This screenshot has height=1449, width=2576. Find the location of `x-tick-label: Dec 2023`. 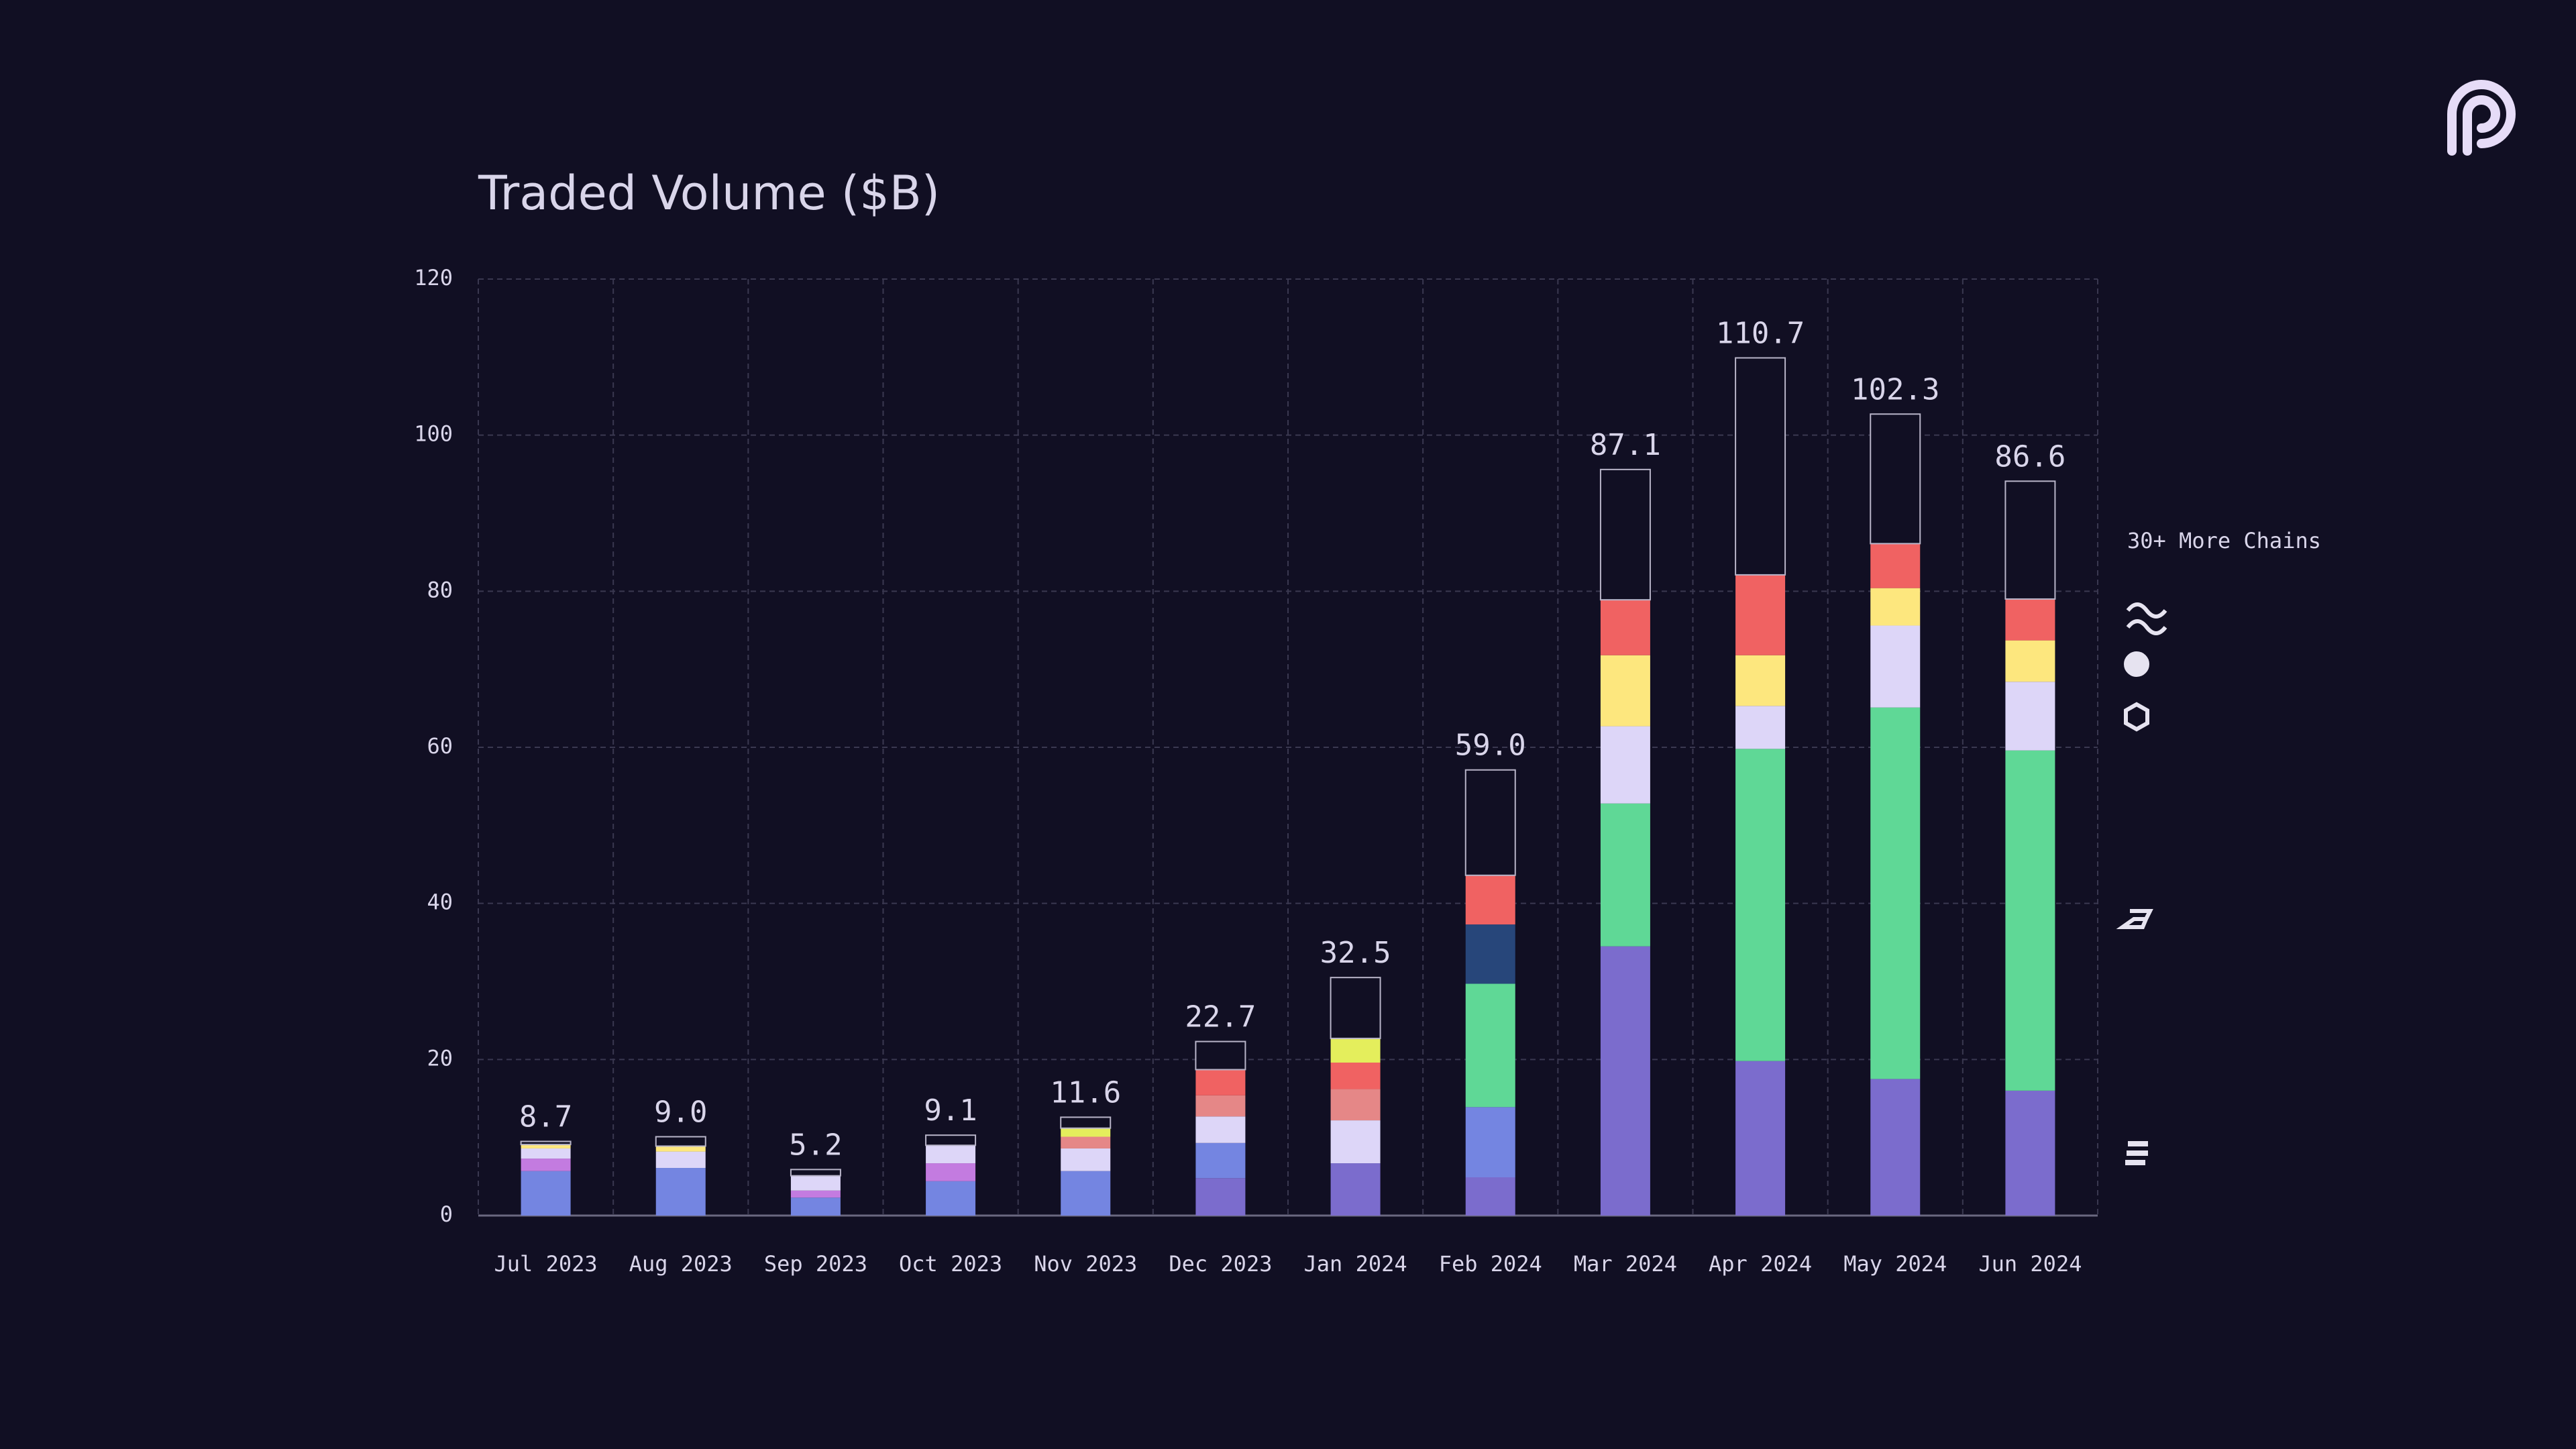

x-tick-label: Dec 2023 is located at coordinates (1220, 1264).